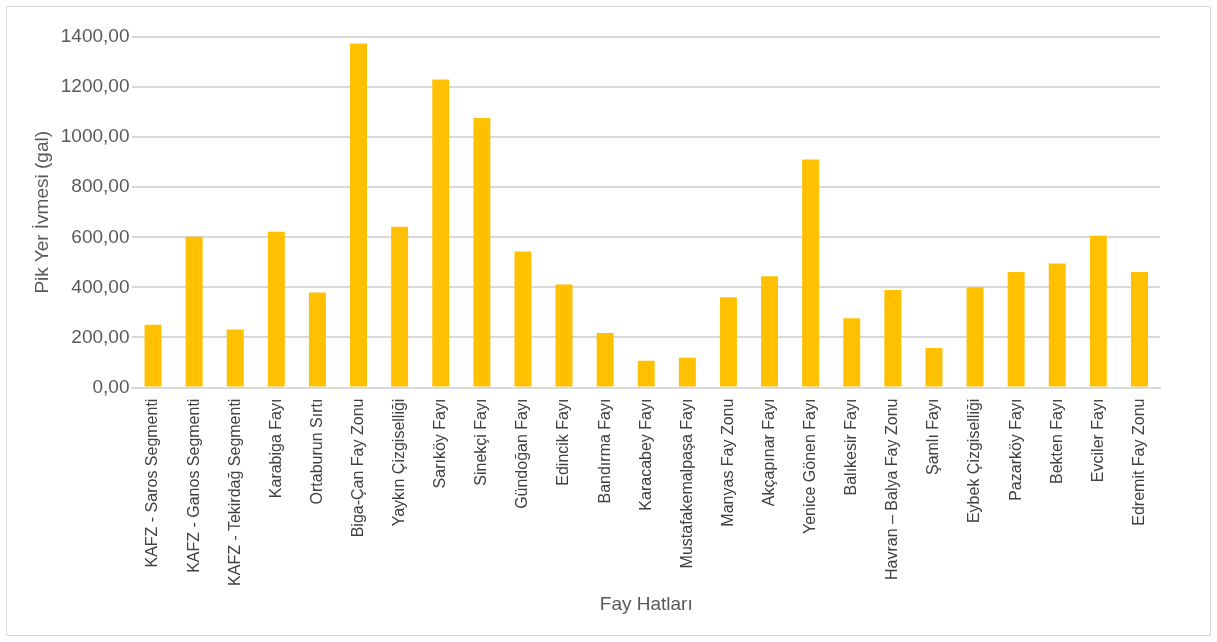 The image size is (1217, 642). I want to click on x-tick-label: KAFZ - Ganos Segmenti, so click(193, 485).